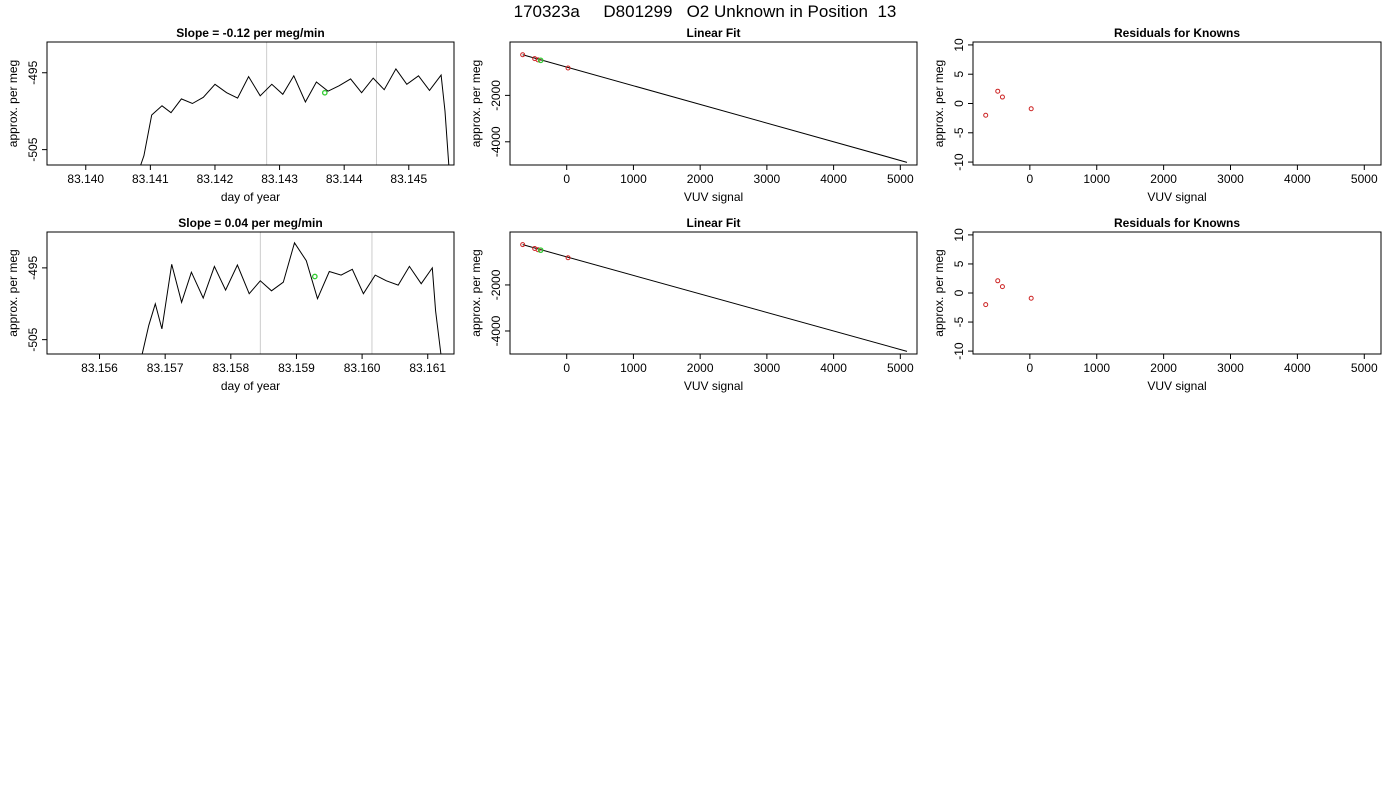 The width and height of the screenshot is (1400, 800). I want to click on x-tick-label: 83.159, so click(296, 368).